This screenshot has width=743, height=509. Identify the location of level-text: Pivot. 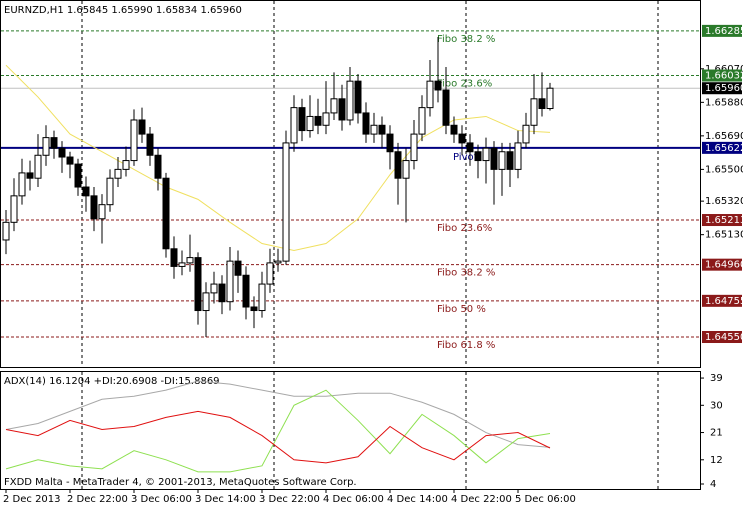
(465, 157).